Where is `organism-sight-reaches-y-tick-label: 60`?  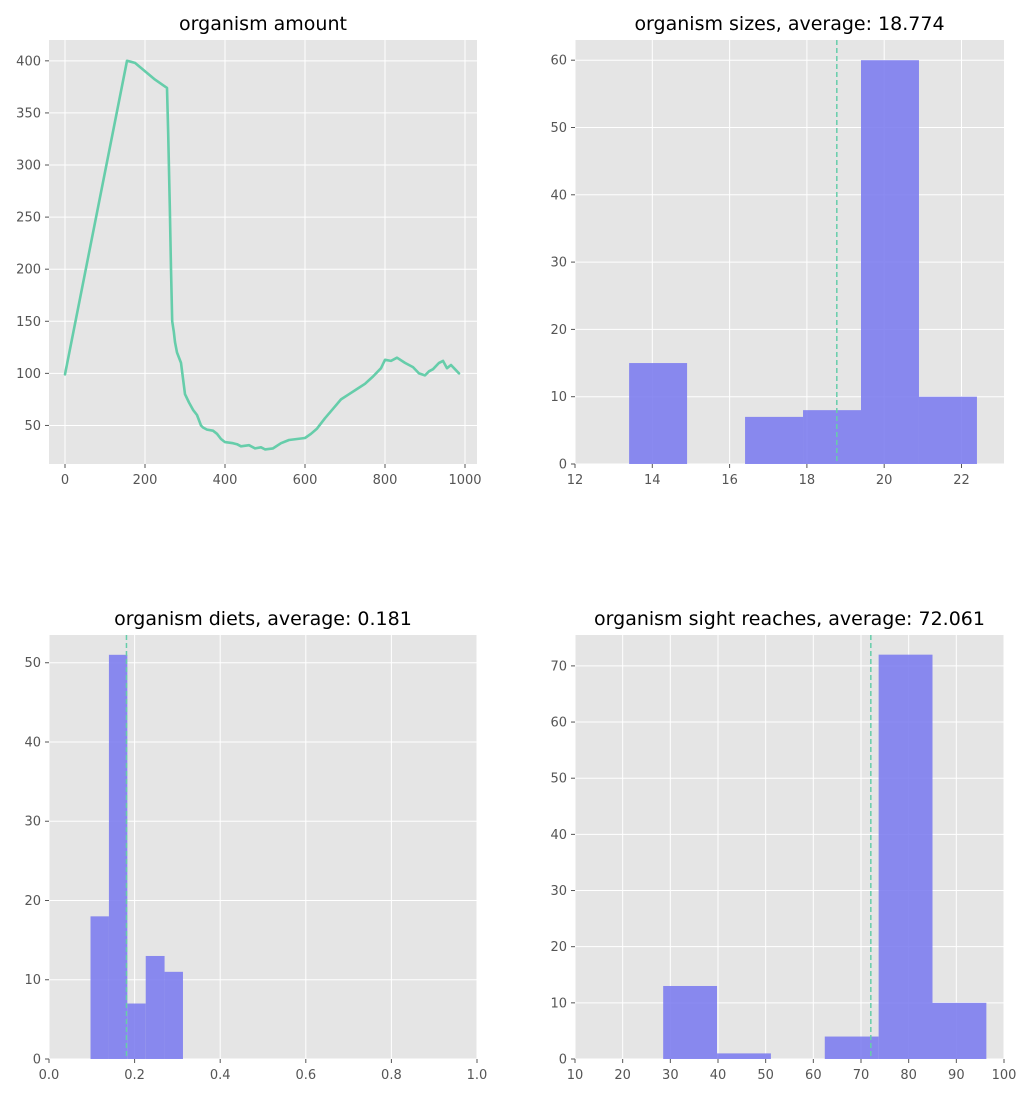
organism-sight-reaches-y-tick-label: 60 is located at coordinates (558, 723).